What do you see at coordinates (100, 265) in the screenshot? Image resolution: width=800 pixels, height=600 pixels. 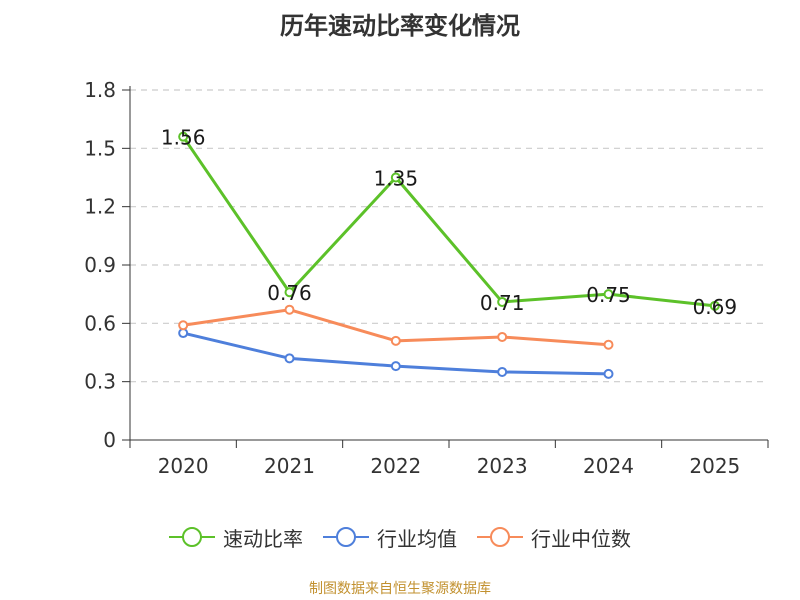 I see `y-tick-label: 0.9` at bounding box center [100, 265].